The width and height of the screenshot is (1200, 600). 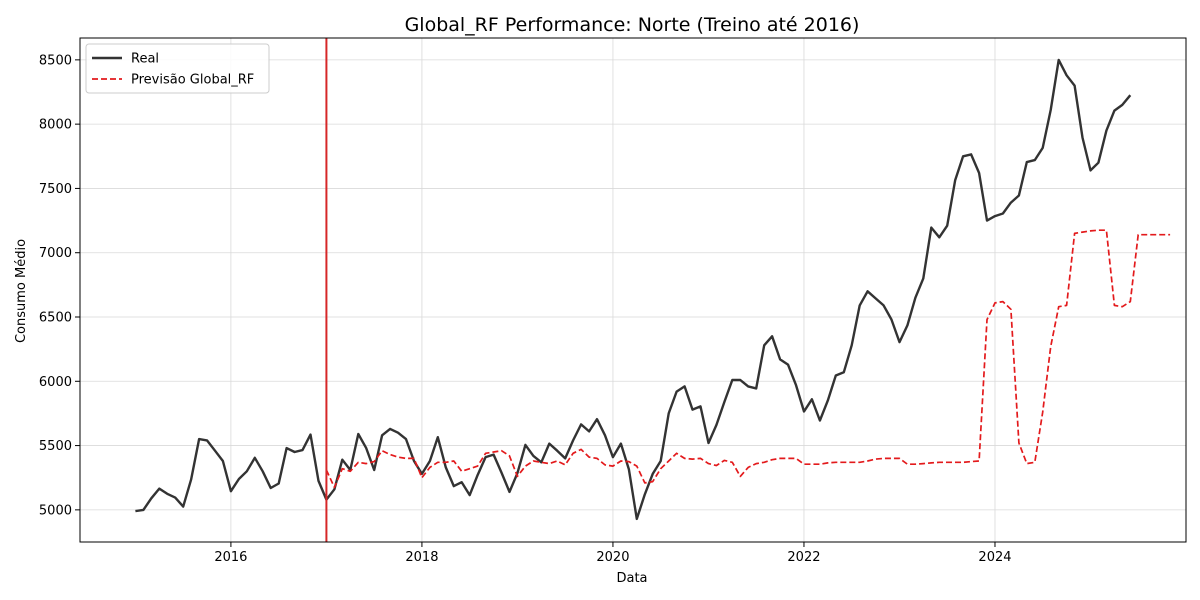 What do you see at coordinates (55, 253) in the screenshot?
I see `y-tick-label: 7000` at bounding box center [55, 253].